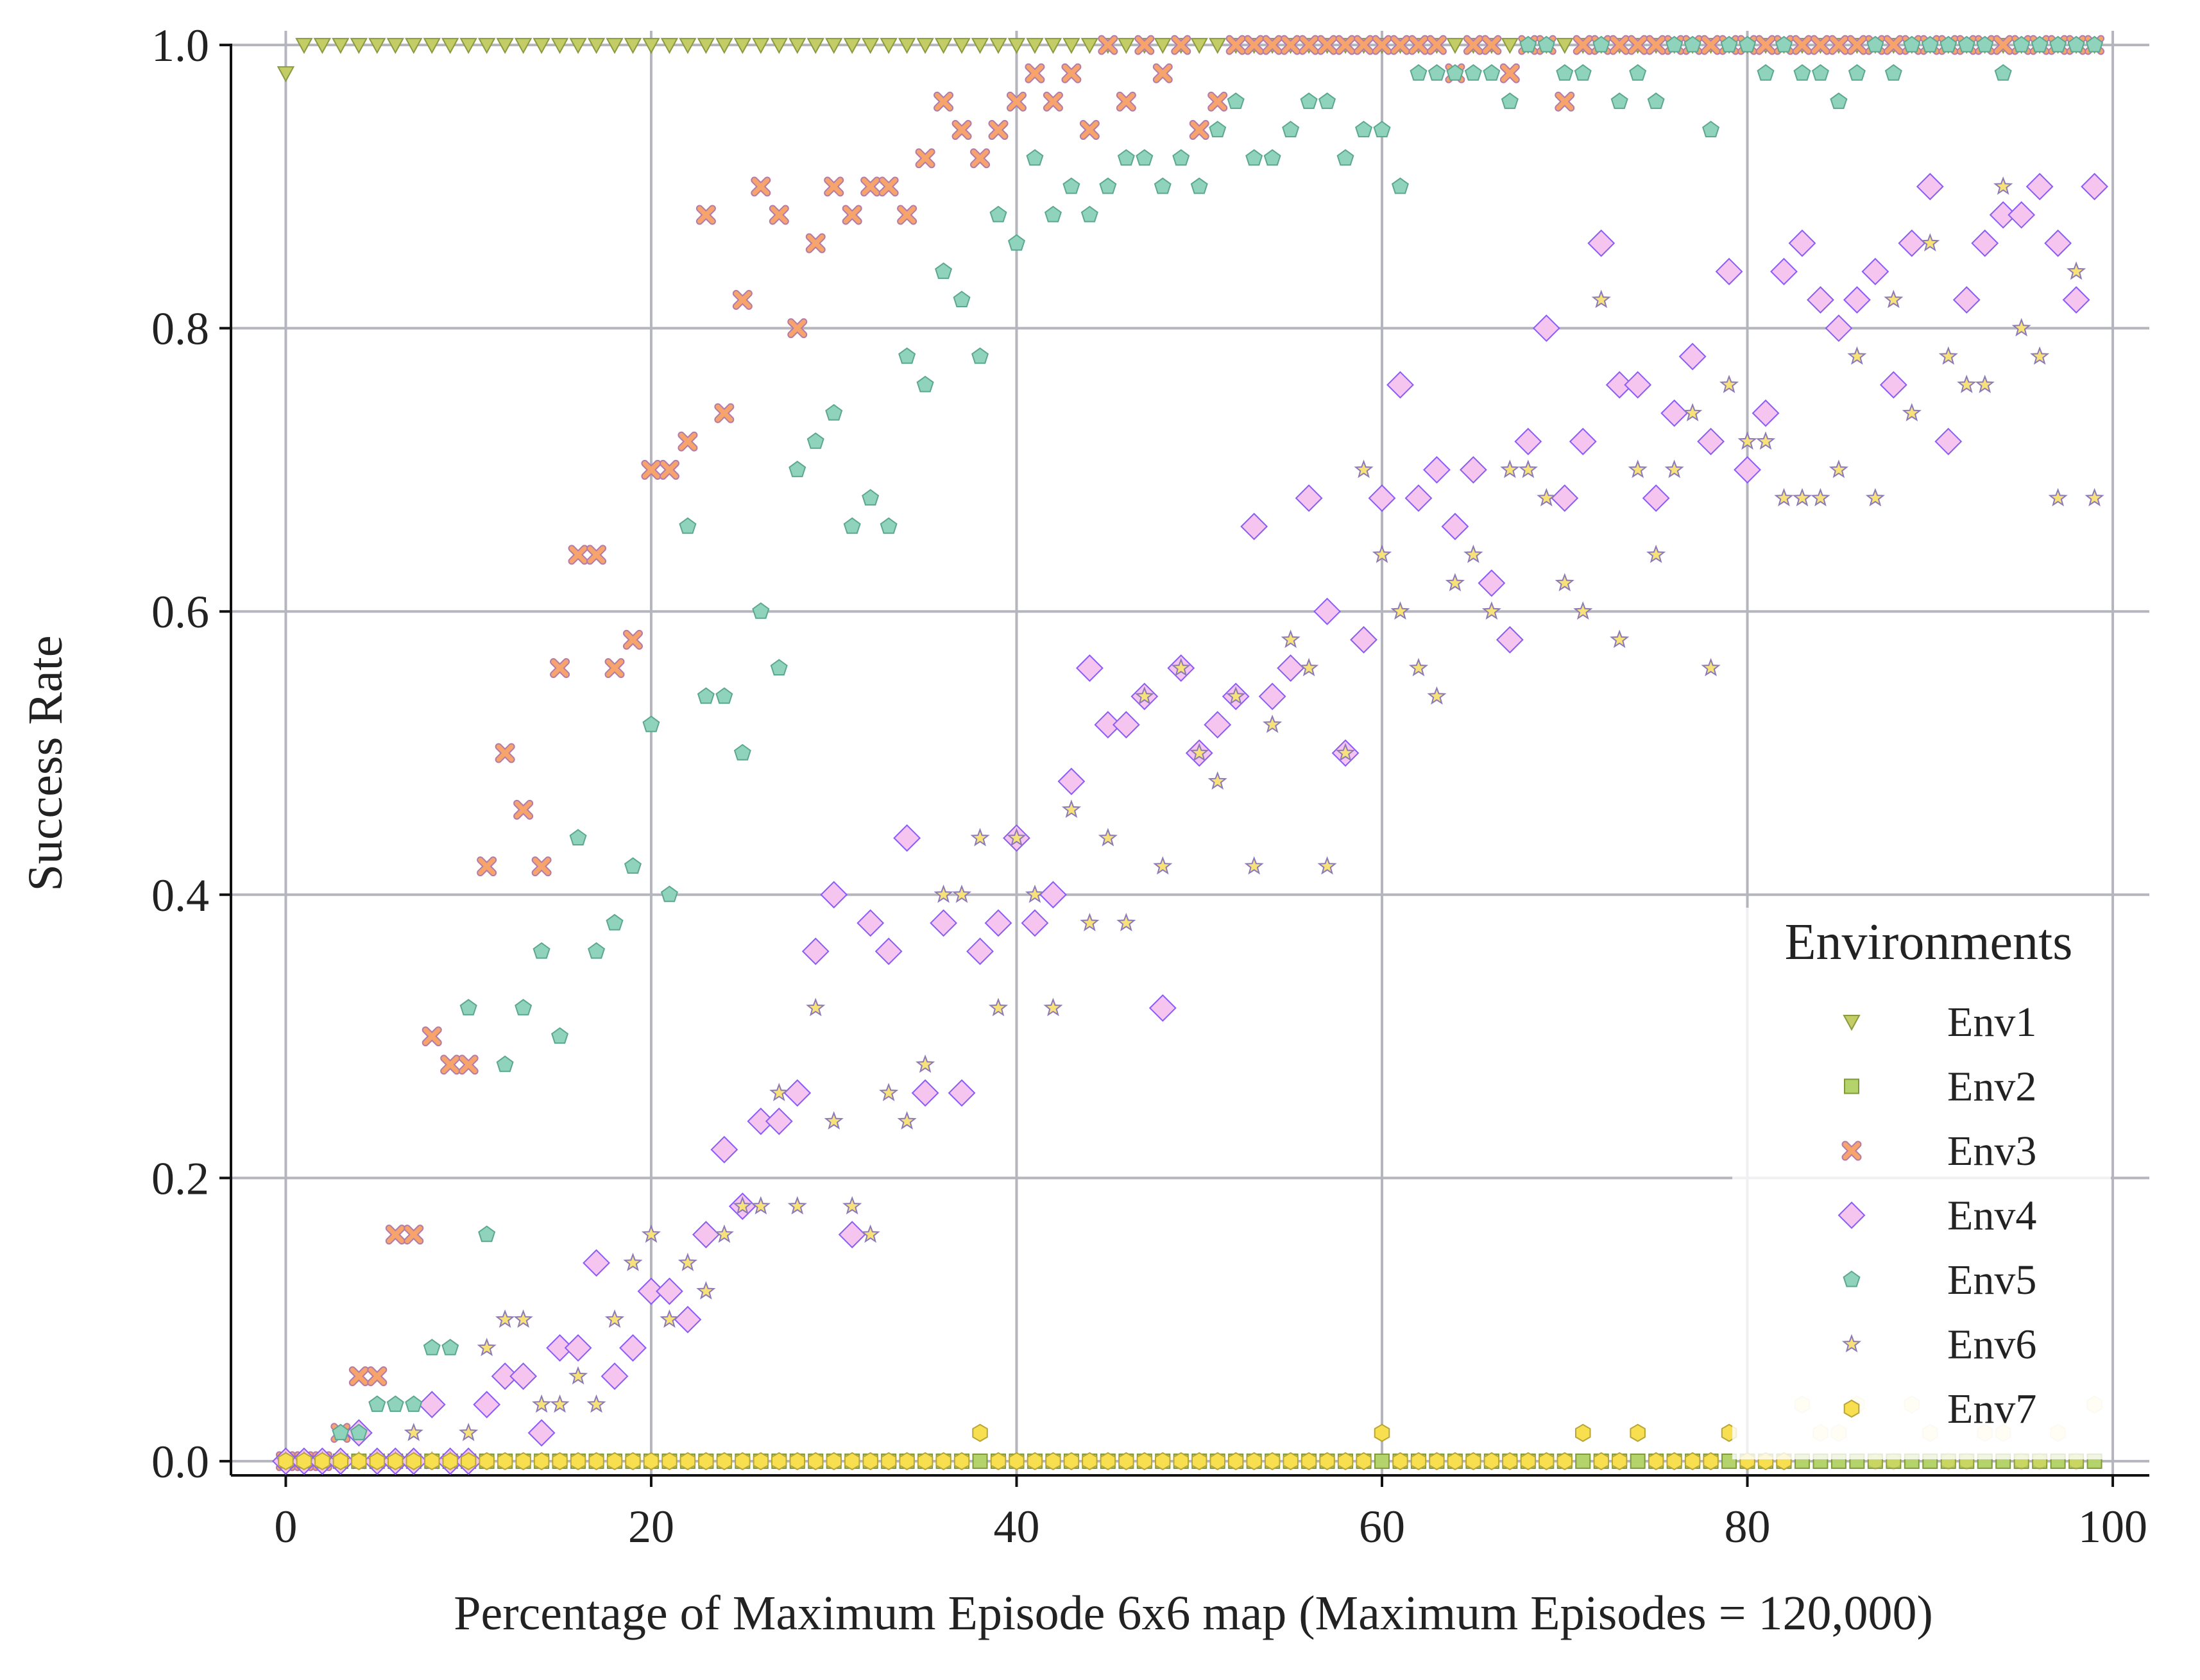 The image size is (2200, 1680). I want to click on legend-label-env2: Env2, so click(1992, 1087).